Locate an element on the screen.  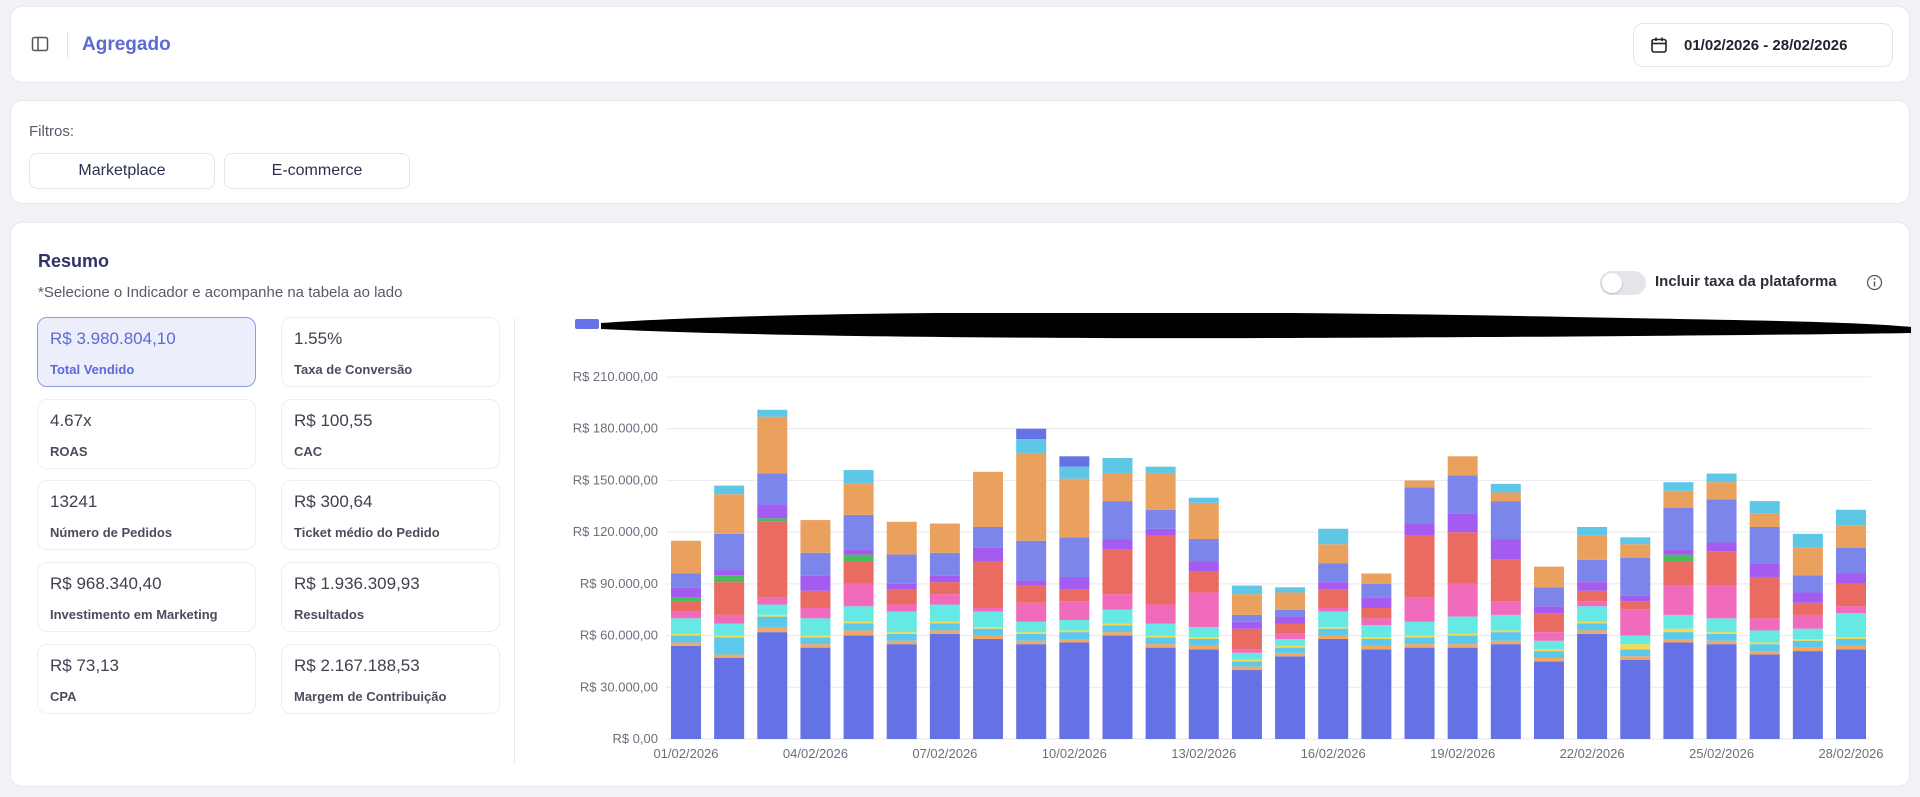
kpi-label: Taxa de Conversão is located at coordinates (353, 369).